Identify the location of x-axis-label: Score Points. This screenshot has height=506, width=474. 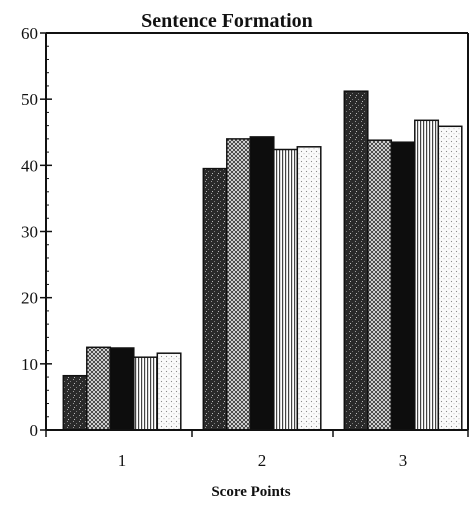
(250, 492).